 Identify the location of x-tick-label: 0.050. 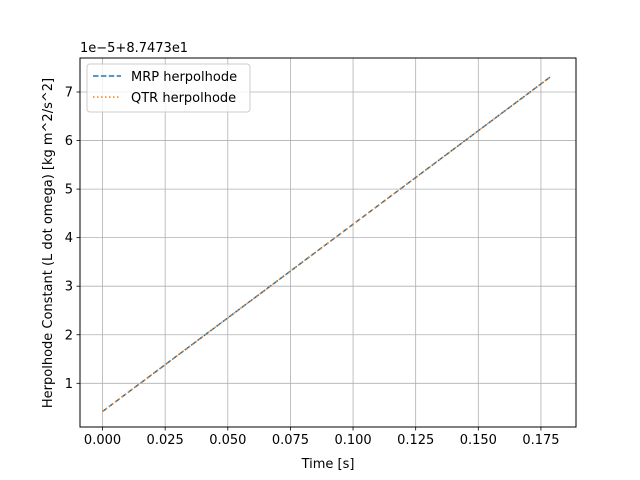
(227, 440).